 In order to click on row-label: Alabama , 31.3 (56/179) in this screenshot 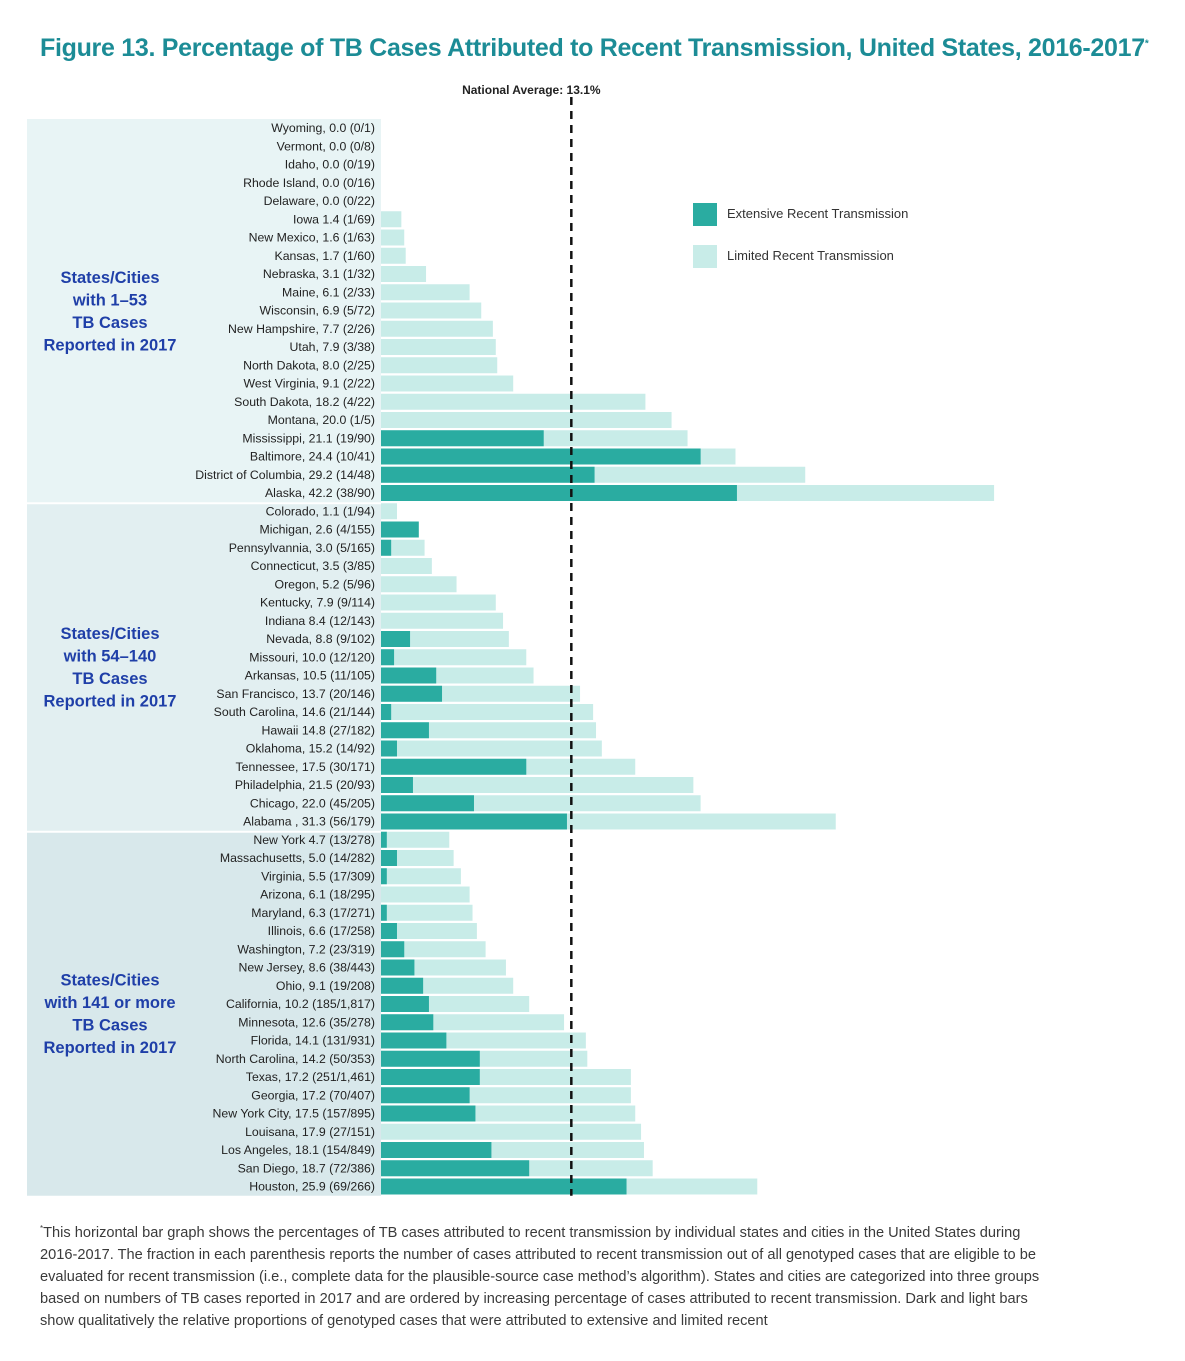, I will do `click(309, 822)`.